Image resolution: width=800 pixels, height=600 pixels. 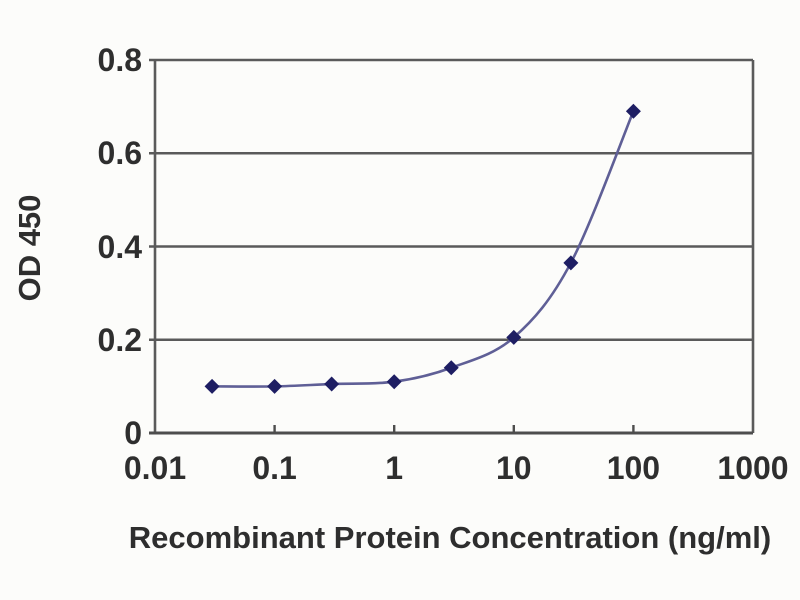 I want to click on y-axis-title: OD 450, so click(x=29, y=248).